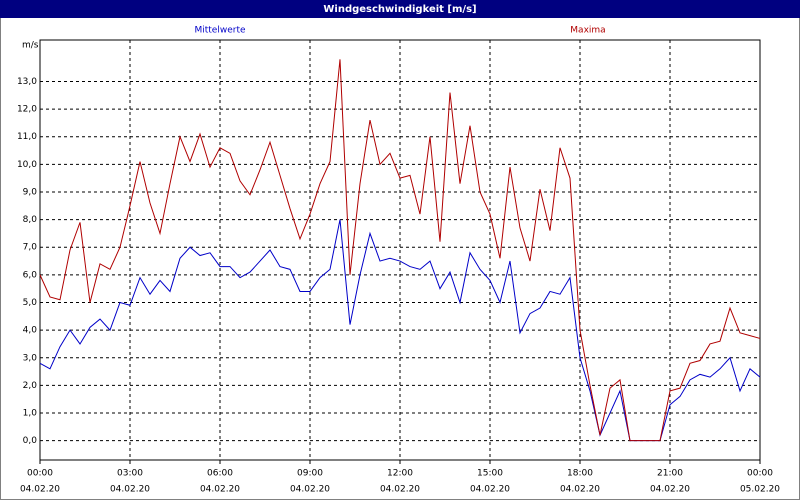 This screenshot has height=500, width=800. Describe the element at coordinates (30, 220) in the screenshot. I see `y-tick-label: 8,0` at that location.